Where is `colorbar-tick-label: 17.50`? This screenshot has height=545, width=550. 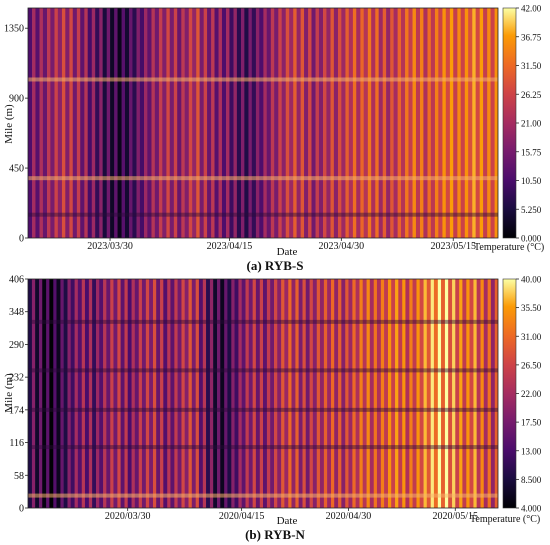
colorbar-tick-label: 17.50 is located at coordinates (531, 423).